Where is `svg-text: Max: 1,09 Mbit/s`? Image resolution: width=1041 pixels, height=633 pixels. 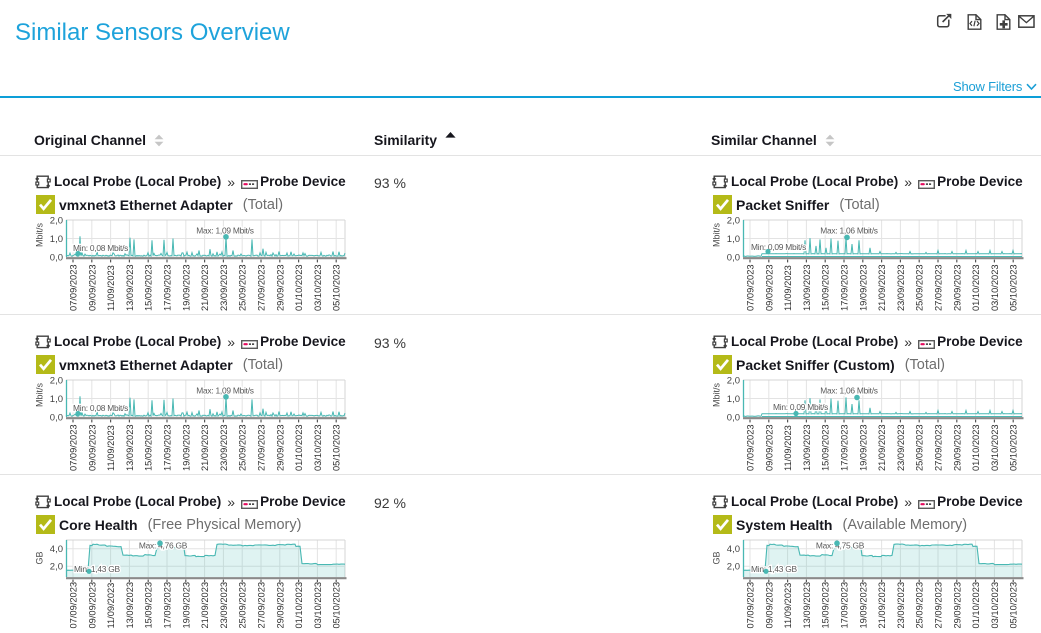
svg-text: Max: 1,09 Mbit/s is located at coordinates (225, 391).